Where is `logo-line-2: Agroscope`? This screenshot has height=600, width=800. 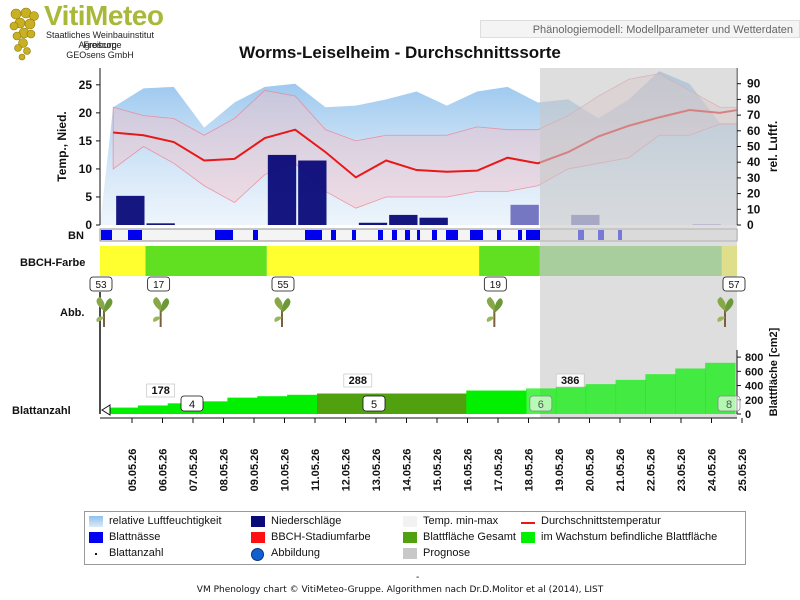
logo-line-2: Agroscope is located at coordinates (100, 45).